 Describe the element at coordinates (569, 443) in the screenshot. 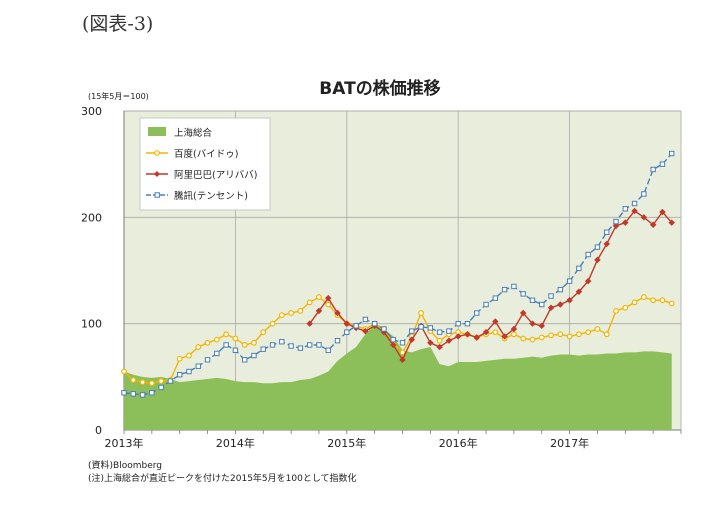

I see `x-tick-label: 2017年` at that location.